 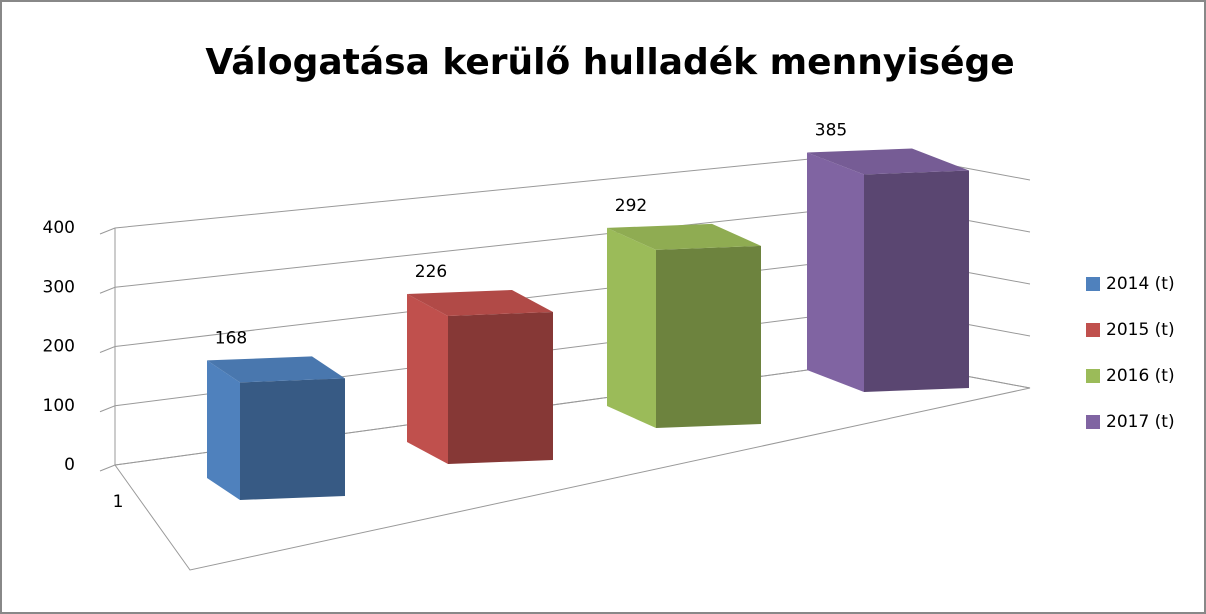 What do you see at coordinates (69, 465) in the screenshot?
I see `y-tick-label: 0` at bounding box center [69, 465].